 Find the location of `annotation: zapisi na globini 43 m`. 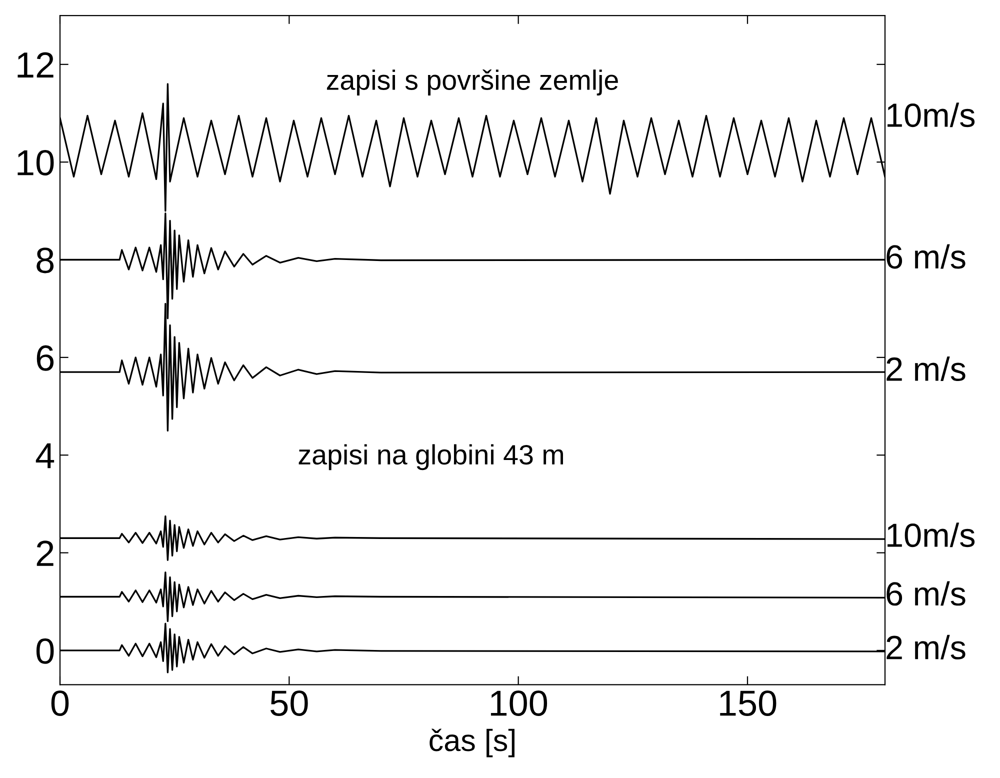

annotation: zapisi na globini 43 m is located at coordinates (430, 457).